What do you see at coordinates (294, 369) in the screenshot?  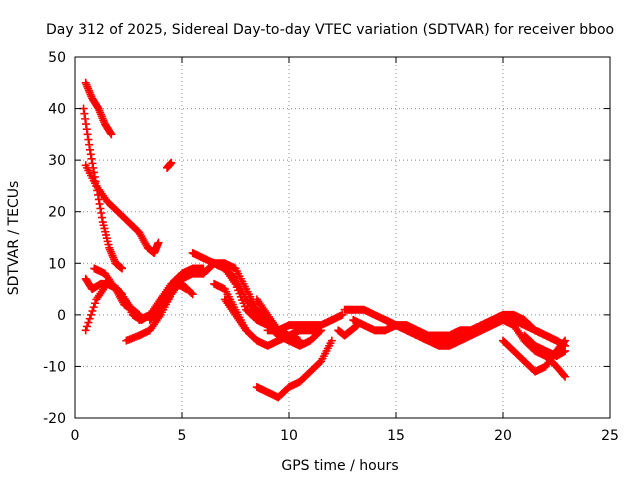 I see `series-track-l` at bounding box center [294, 369].